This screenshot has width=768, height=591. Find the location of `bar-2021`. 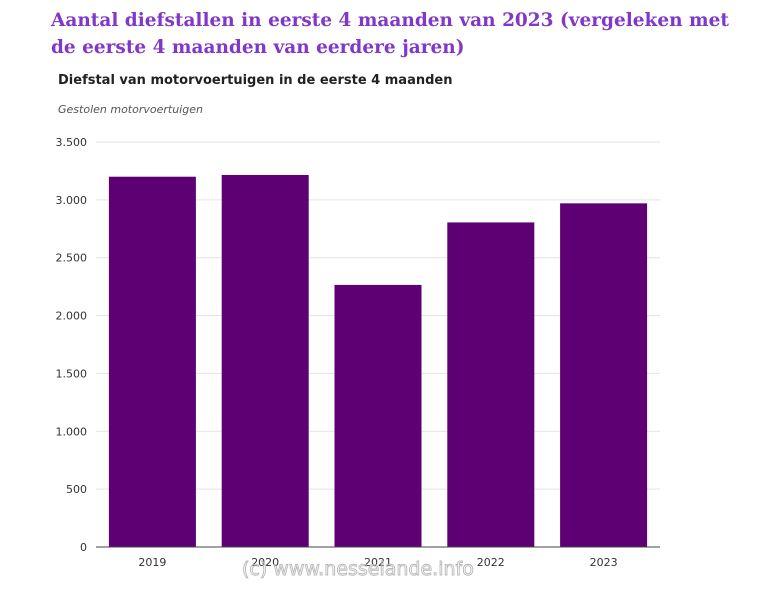

bar-2021 is located at coordinates (378, 415).